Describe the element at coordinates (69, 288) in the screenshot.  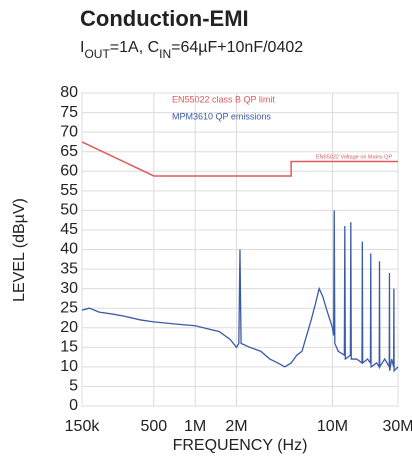
I see `y-tick-label: 30` at that location.